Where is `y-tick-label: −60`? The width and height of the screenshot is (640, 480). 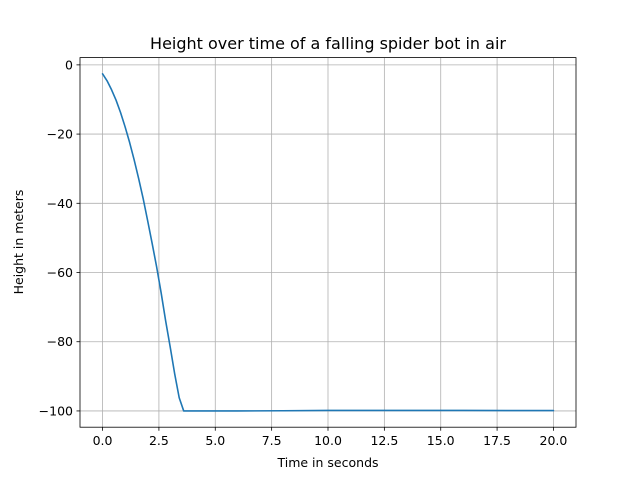
y-tick-label: −60 is located at coordinates (60, 272).